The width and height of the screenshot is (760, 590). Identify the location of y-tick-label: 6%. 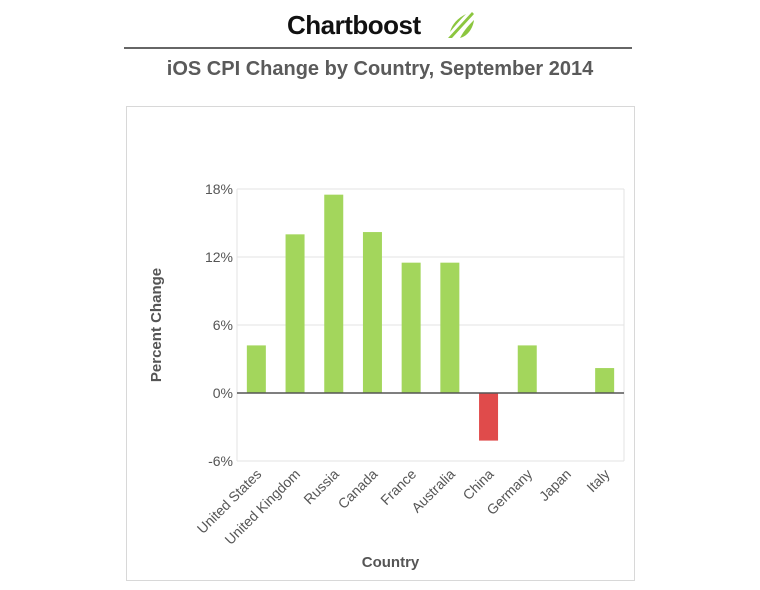
(223, 325).